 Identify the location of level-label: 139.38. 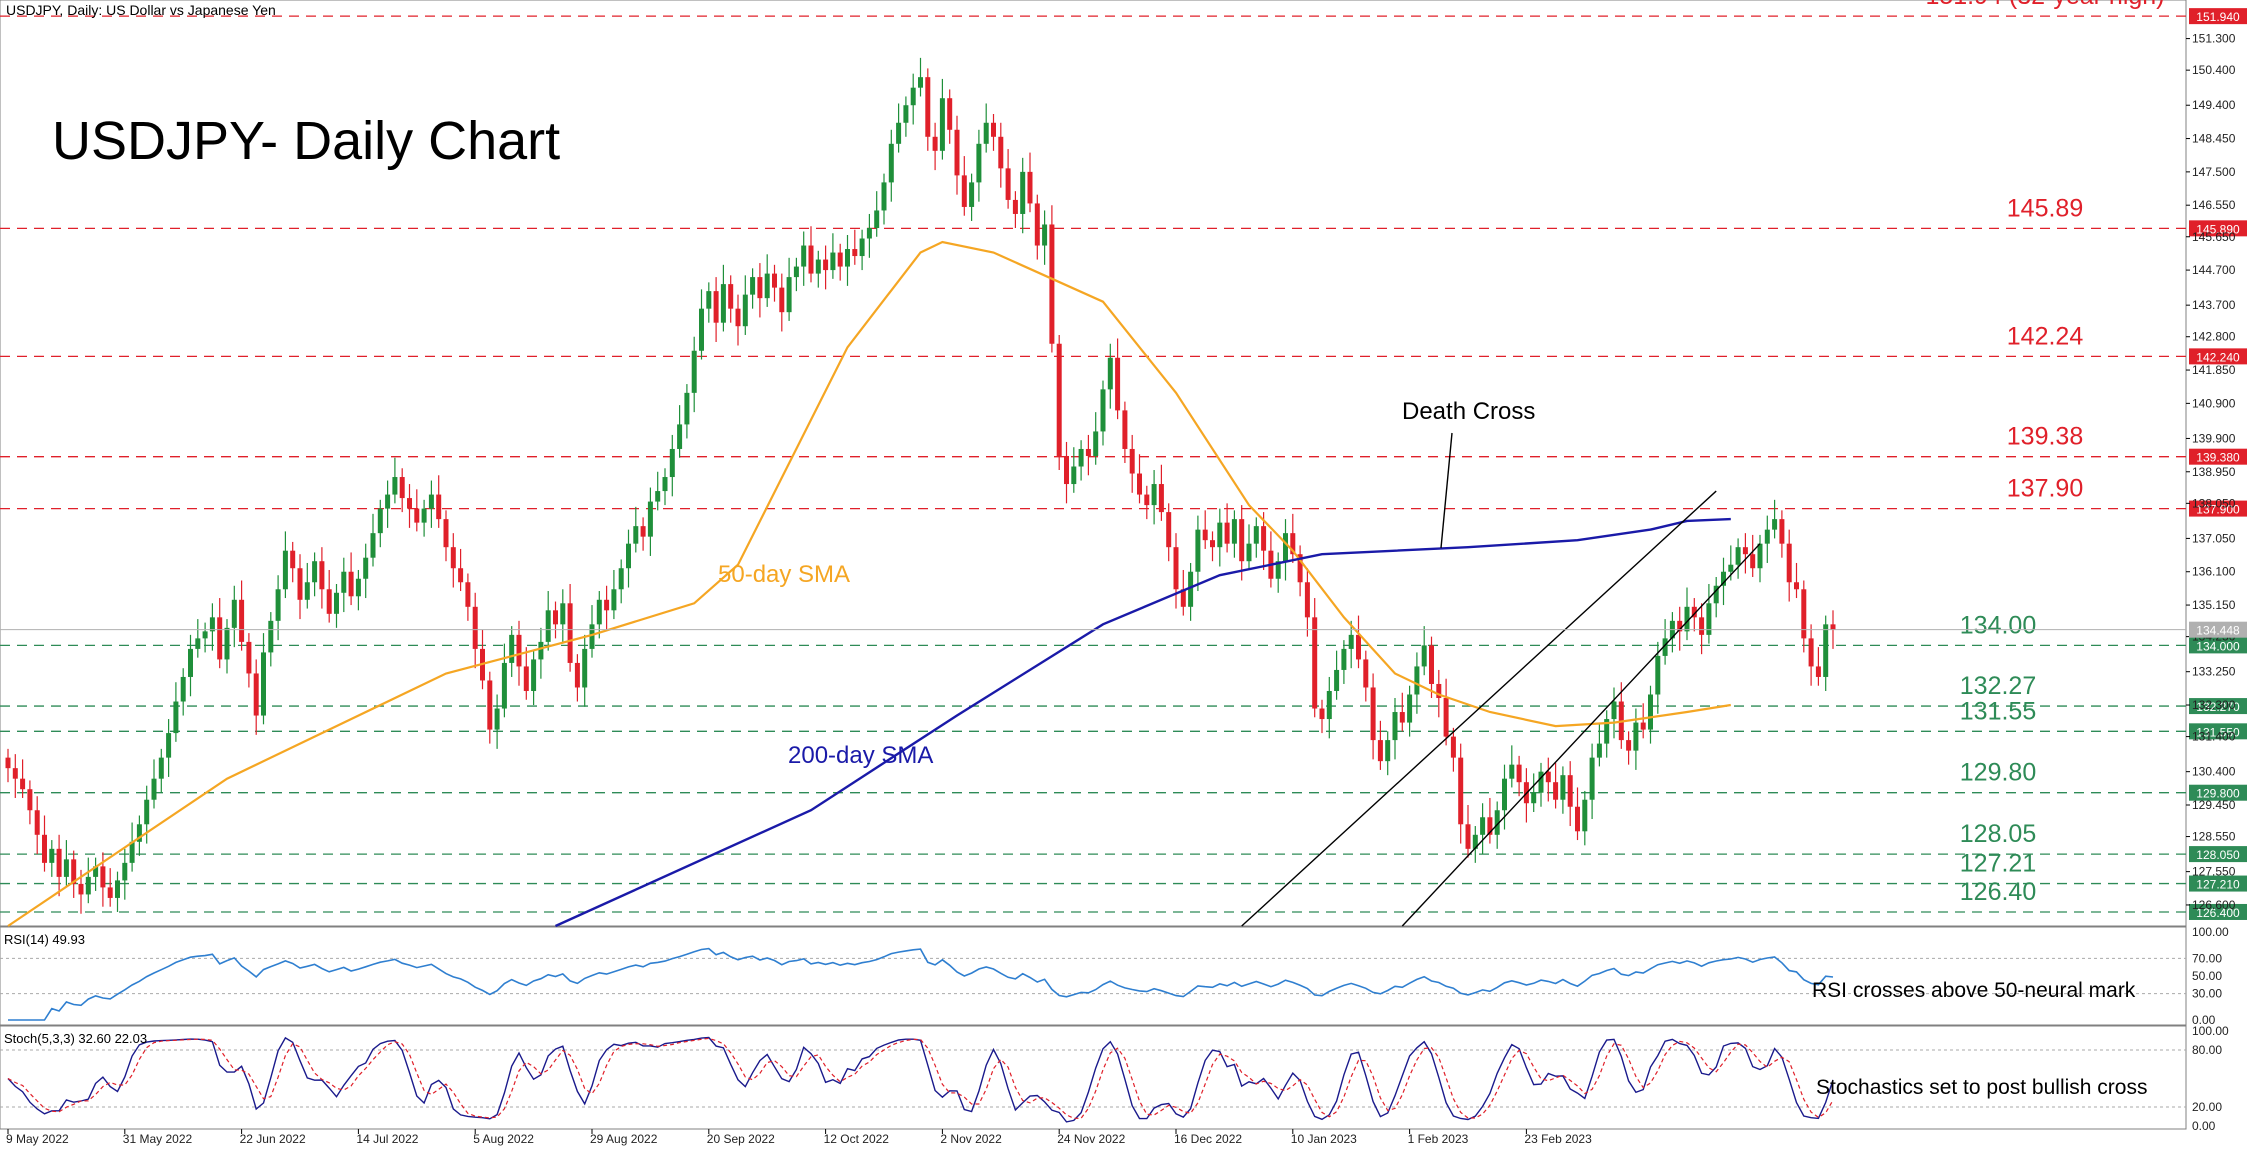
(2045, 437).